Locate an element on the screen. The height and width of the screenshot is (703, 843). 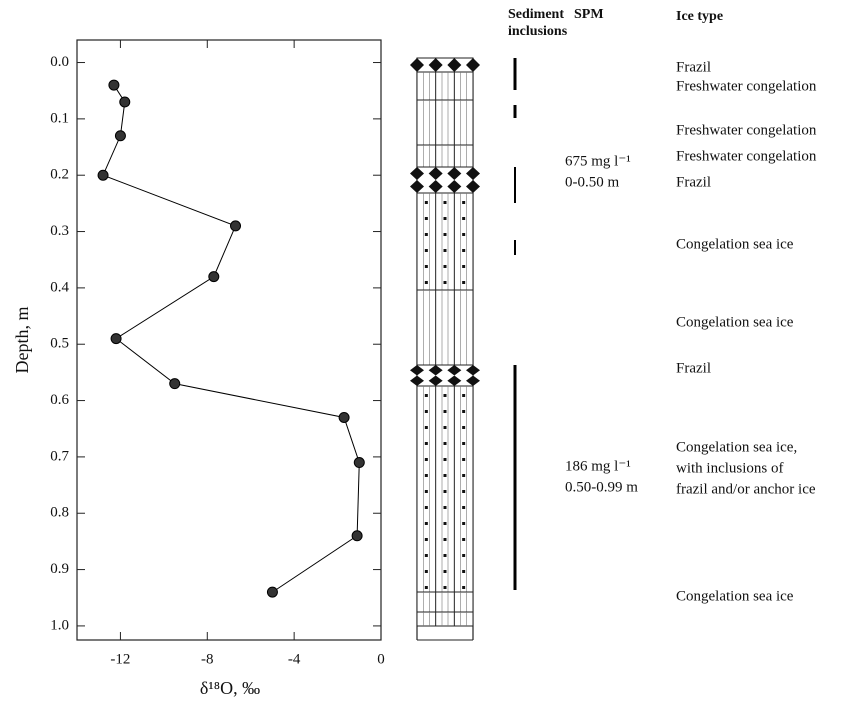
x-tick-label: -12 is located at coordinates (120, 659).